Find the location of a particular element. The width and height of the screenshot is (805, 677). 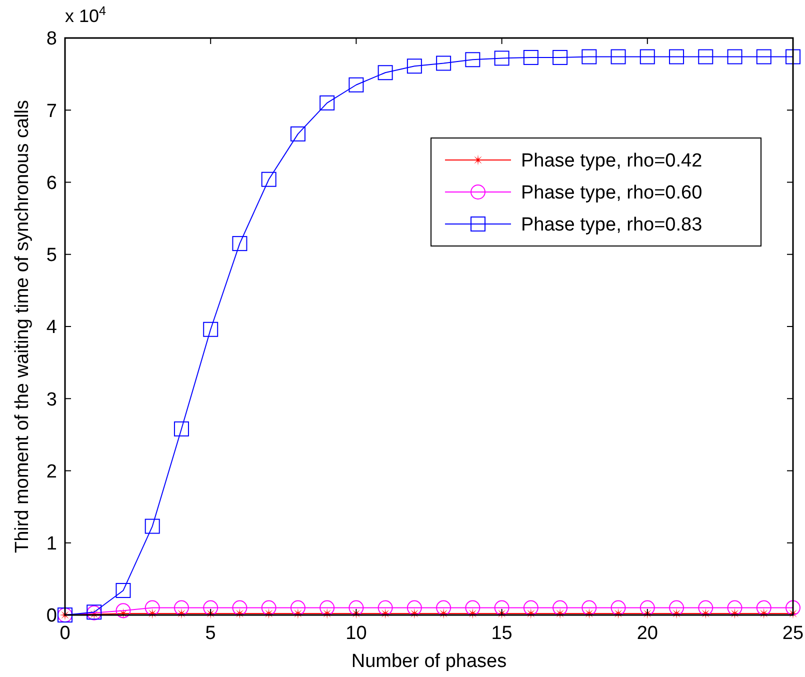

x-tick-label: 0 is located at coordinates (65, 633).